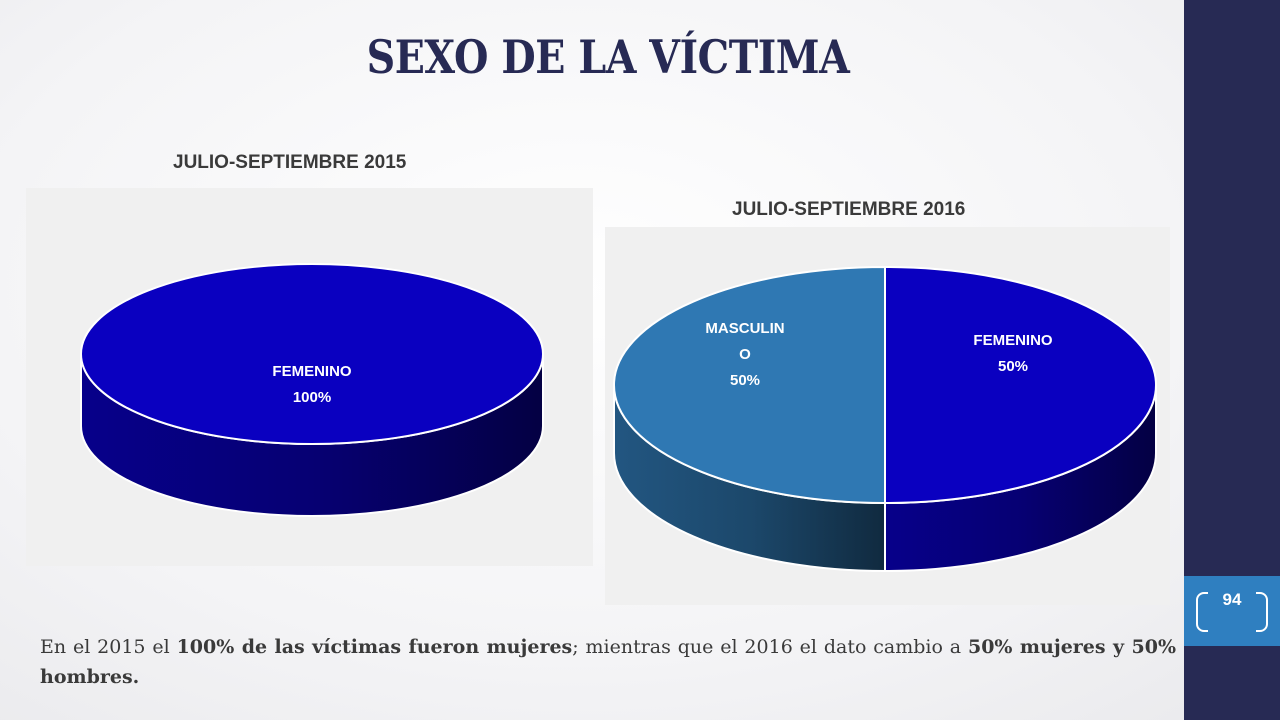 This screenshot has width=1280, height=720. Describe the element at coordinates (374, 647) in the screenshot. I see `caption-bold-1: 100% de las víctimas fueron mujeres` at that location.